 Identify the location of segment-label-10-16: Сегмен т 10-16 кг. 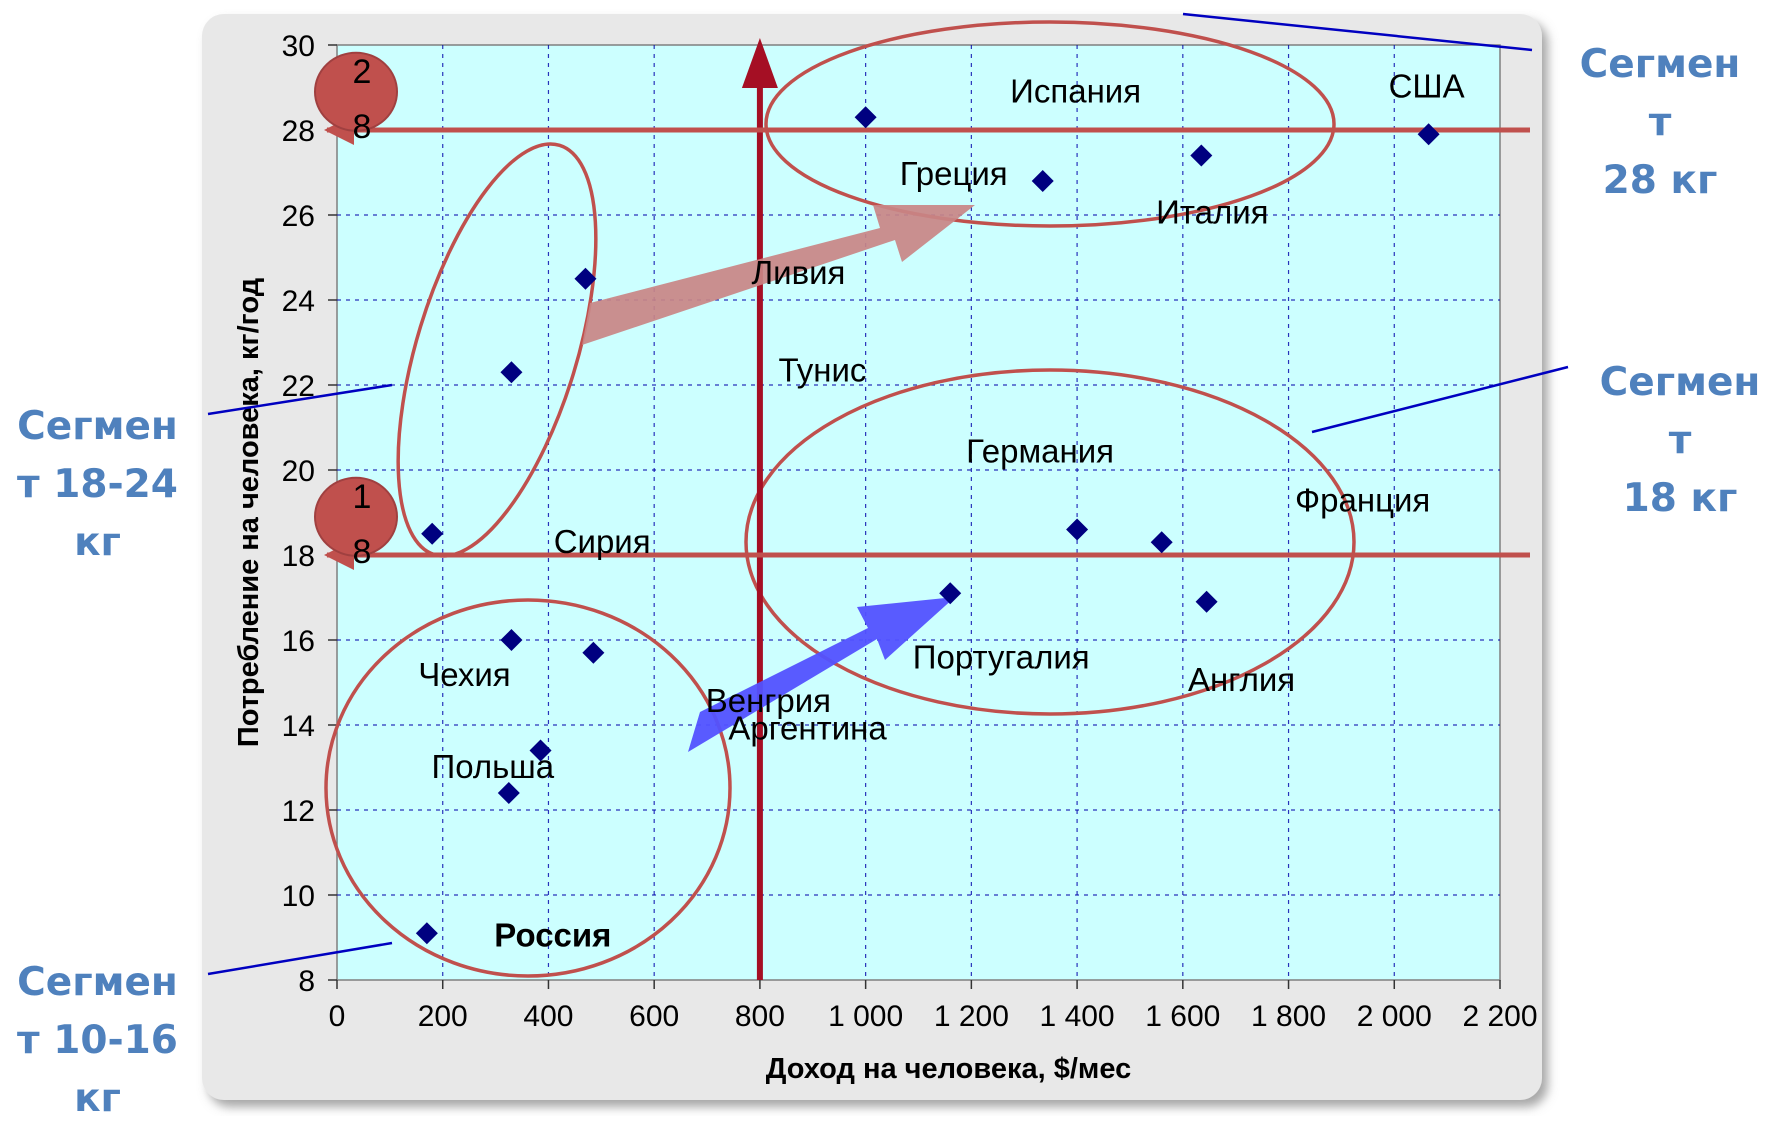
(97, 1040).